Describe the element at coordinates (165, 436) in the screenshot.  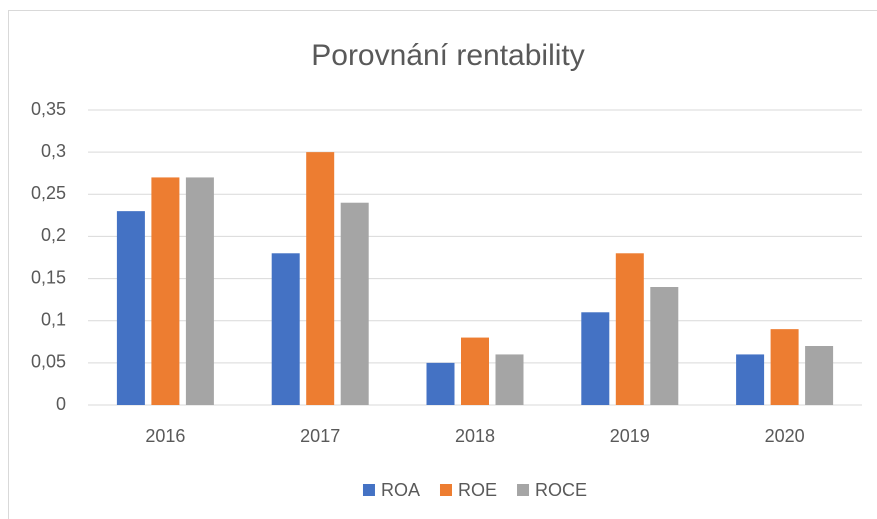
I see `x-tick-label: 2016` at that location.